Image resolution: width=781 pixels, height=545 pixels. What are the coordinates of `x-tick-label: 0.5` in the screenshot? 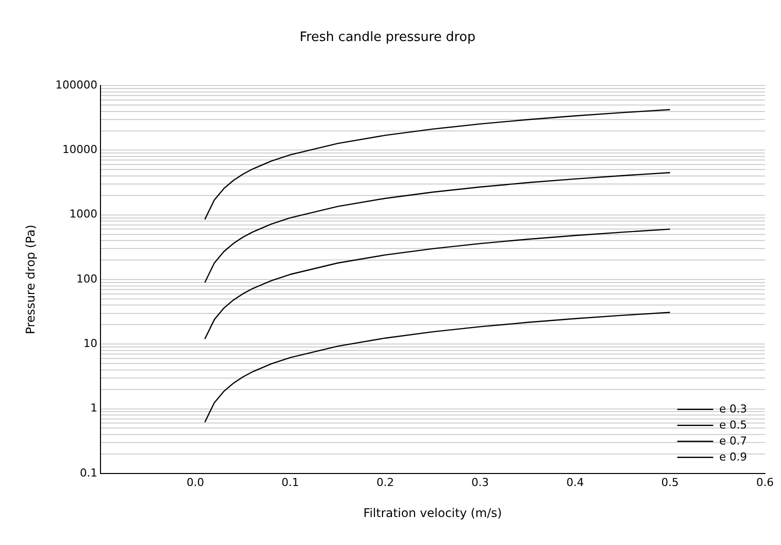 It's located at (670, 482).